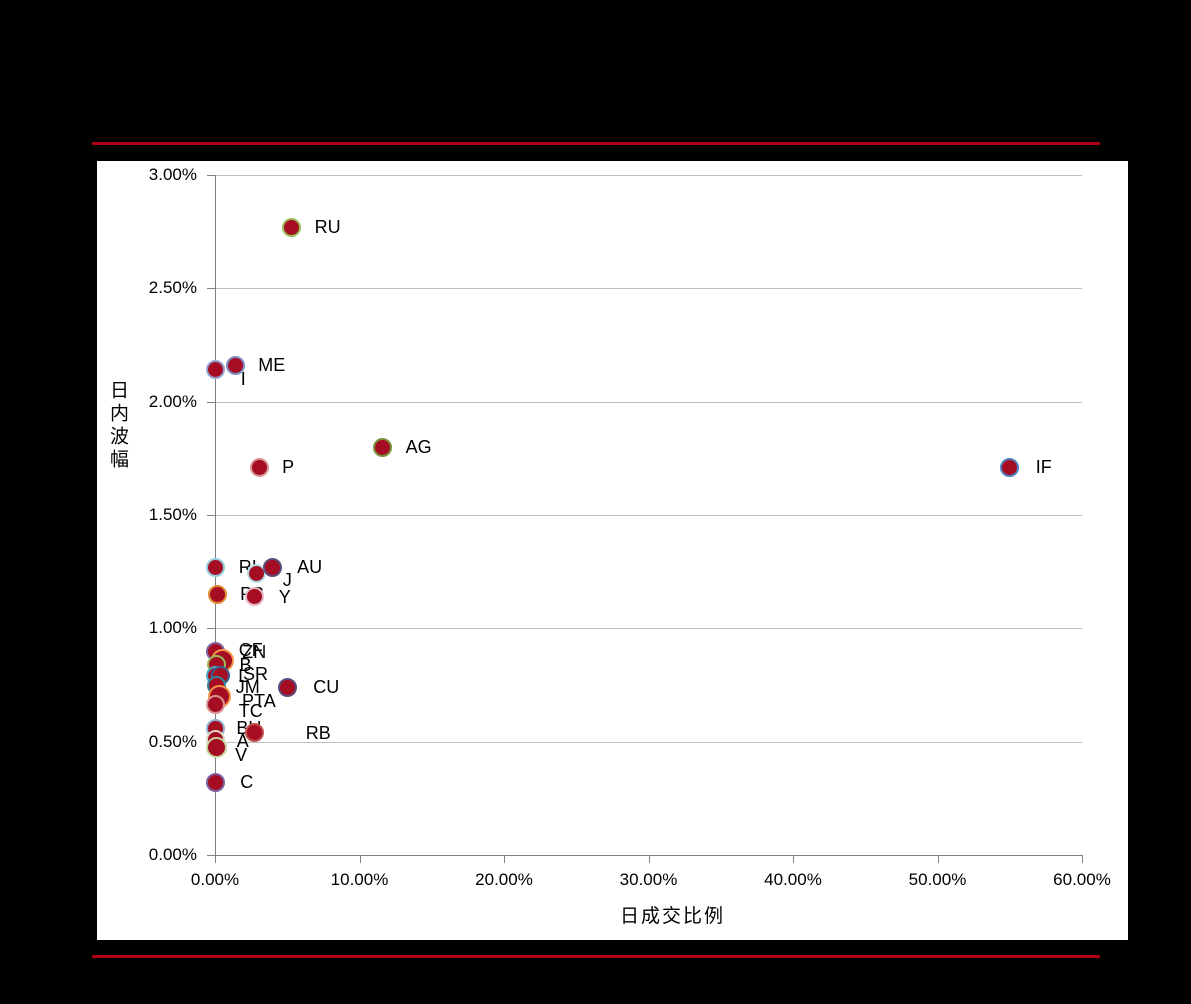 The width and height of the screenshot is (1191, 1004). What do you see at coordinates (215, 515) in the screenshot?
I see `y-axis-line` at bounding box center [215, 515].